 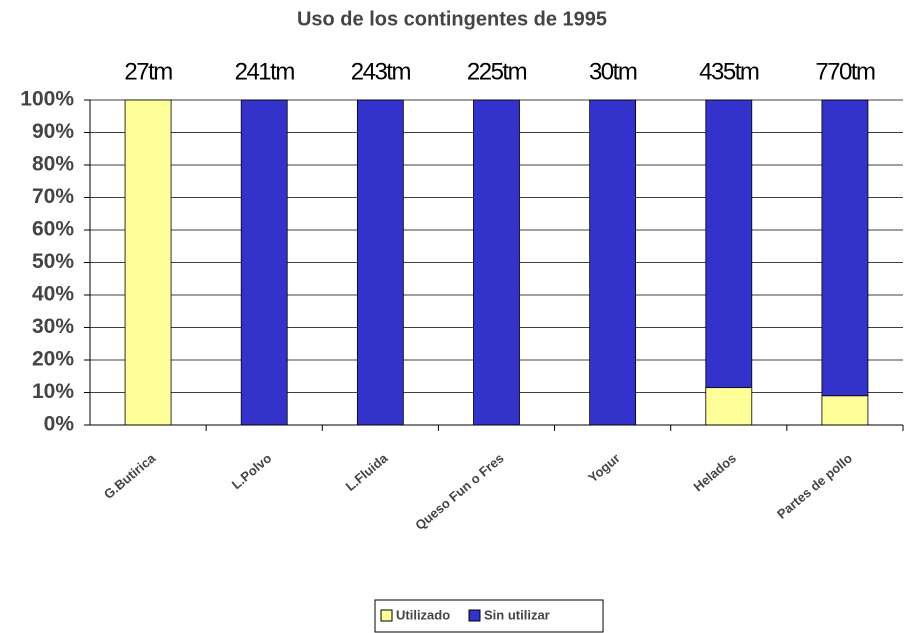 What do you see at coordinates (148, 71) in the screenshot?
I see `bar-annotation: 27tm` at bounding box center [148, 71].